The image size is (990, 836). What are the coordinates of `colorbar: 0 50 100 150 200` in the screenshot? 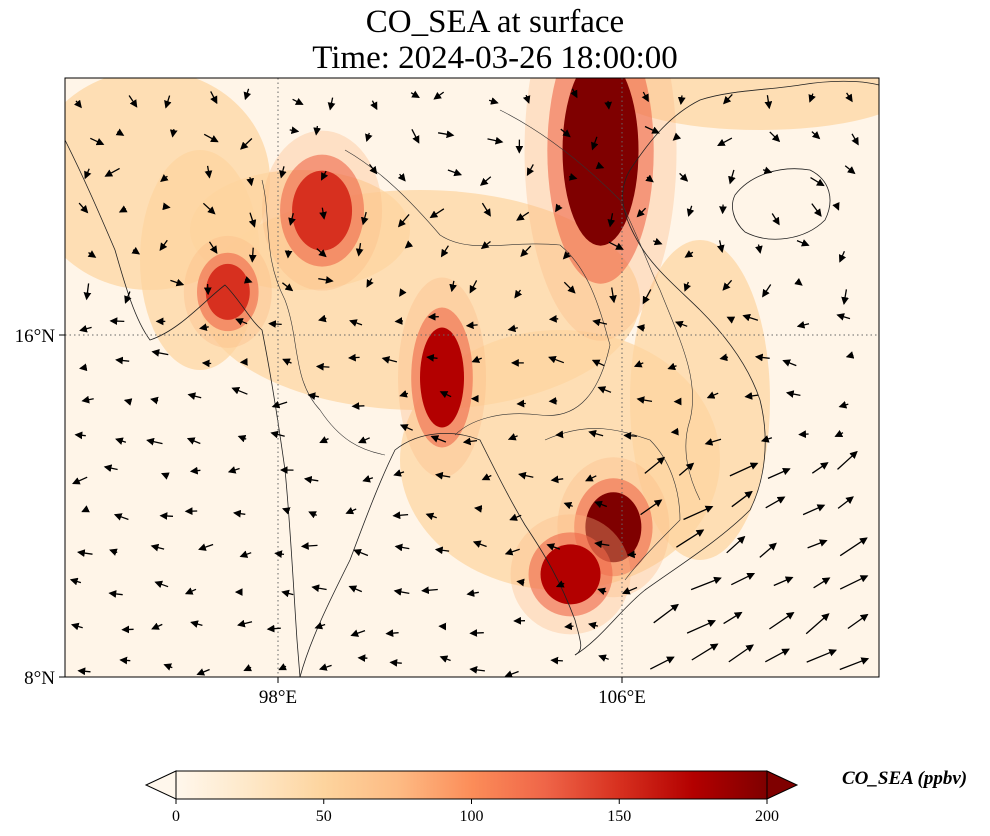 It's located at (471, 797).